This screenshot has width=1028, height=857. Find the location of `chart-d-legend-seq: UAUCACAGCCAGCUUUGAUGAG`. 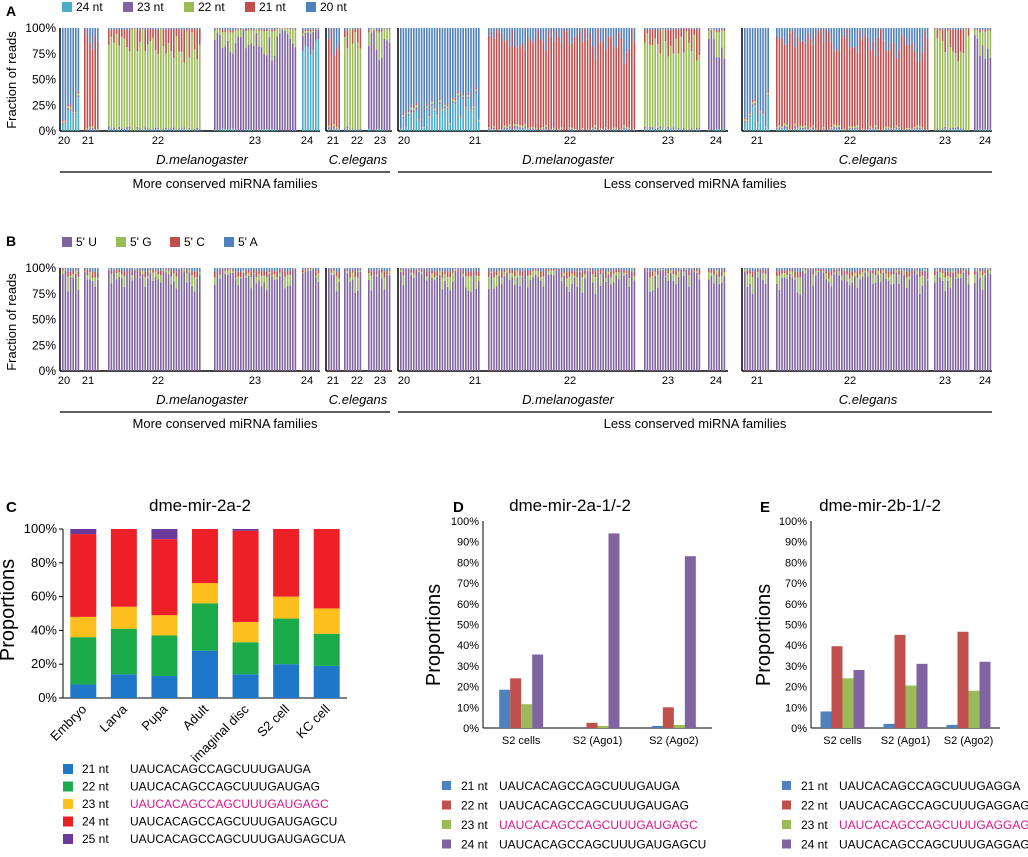

chart-d-legend-seq: UAUCACAGCCAGCUUUGAUGAG is located at coordinates (594, 806).